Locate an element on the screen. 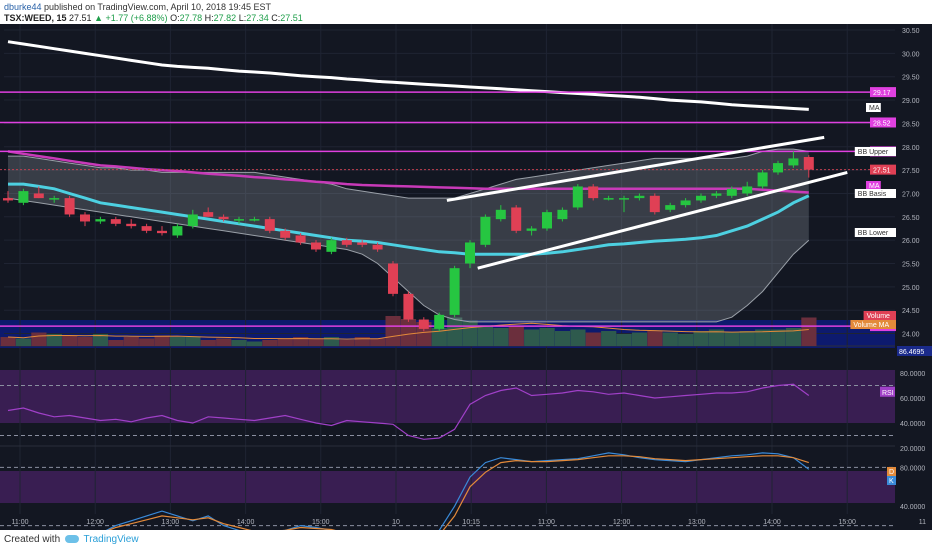 The height and width of the screenshot is (550, 932). price-tick-label: 25.50 is located at coordinates (911, 265).